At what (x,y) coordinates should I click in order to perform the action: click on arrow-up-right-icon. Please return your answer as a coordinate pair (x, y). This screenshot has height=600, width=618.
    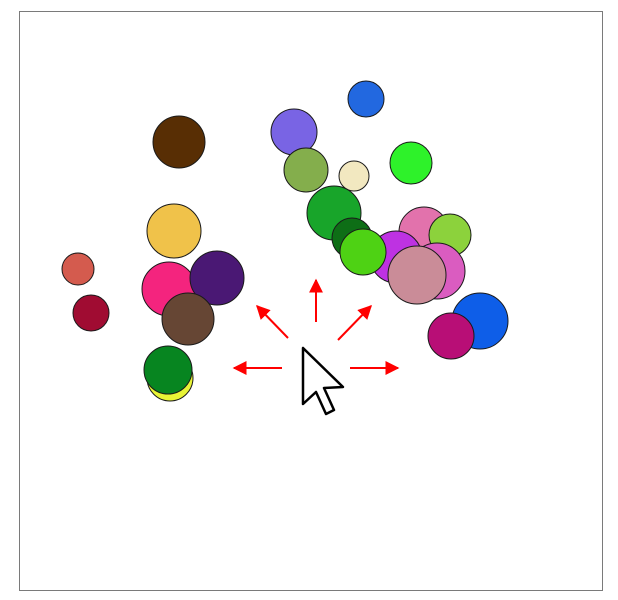
    Looking at the image, I should click on (354, 322).